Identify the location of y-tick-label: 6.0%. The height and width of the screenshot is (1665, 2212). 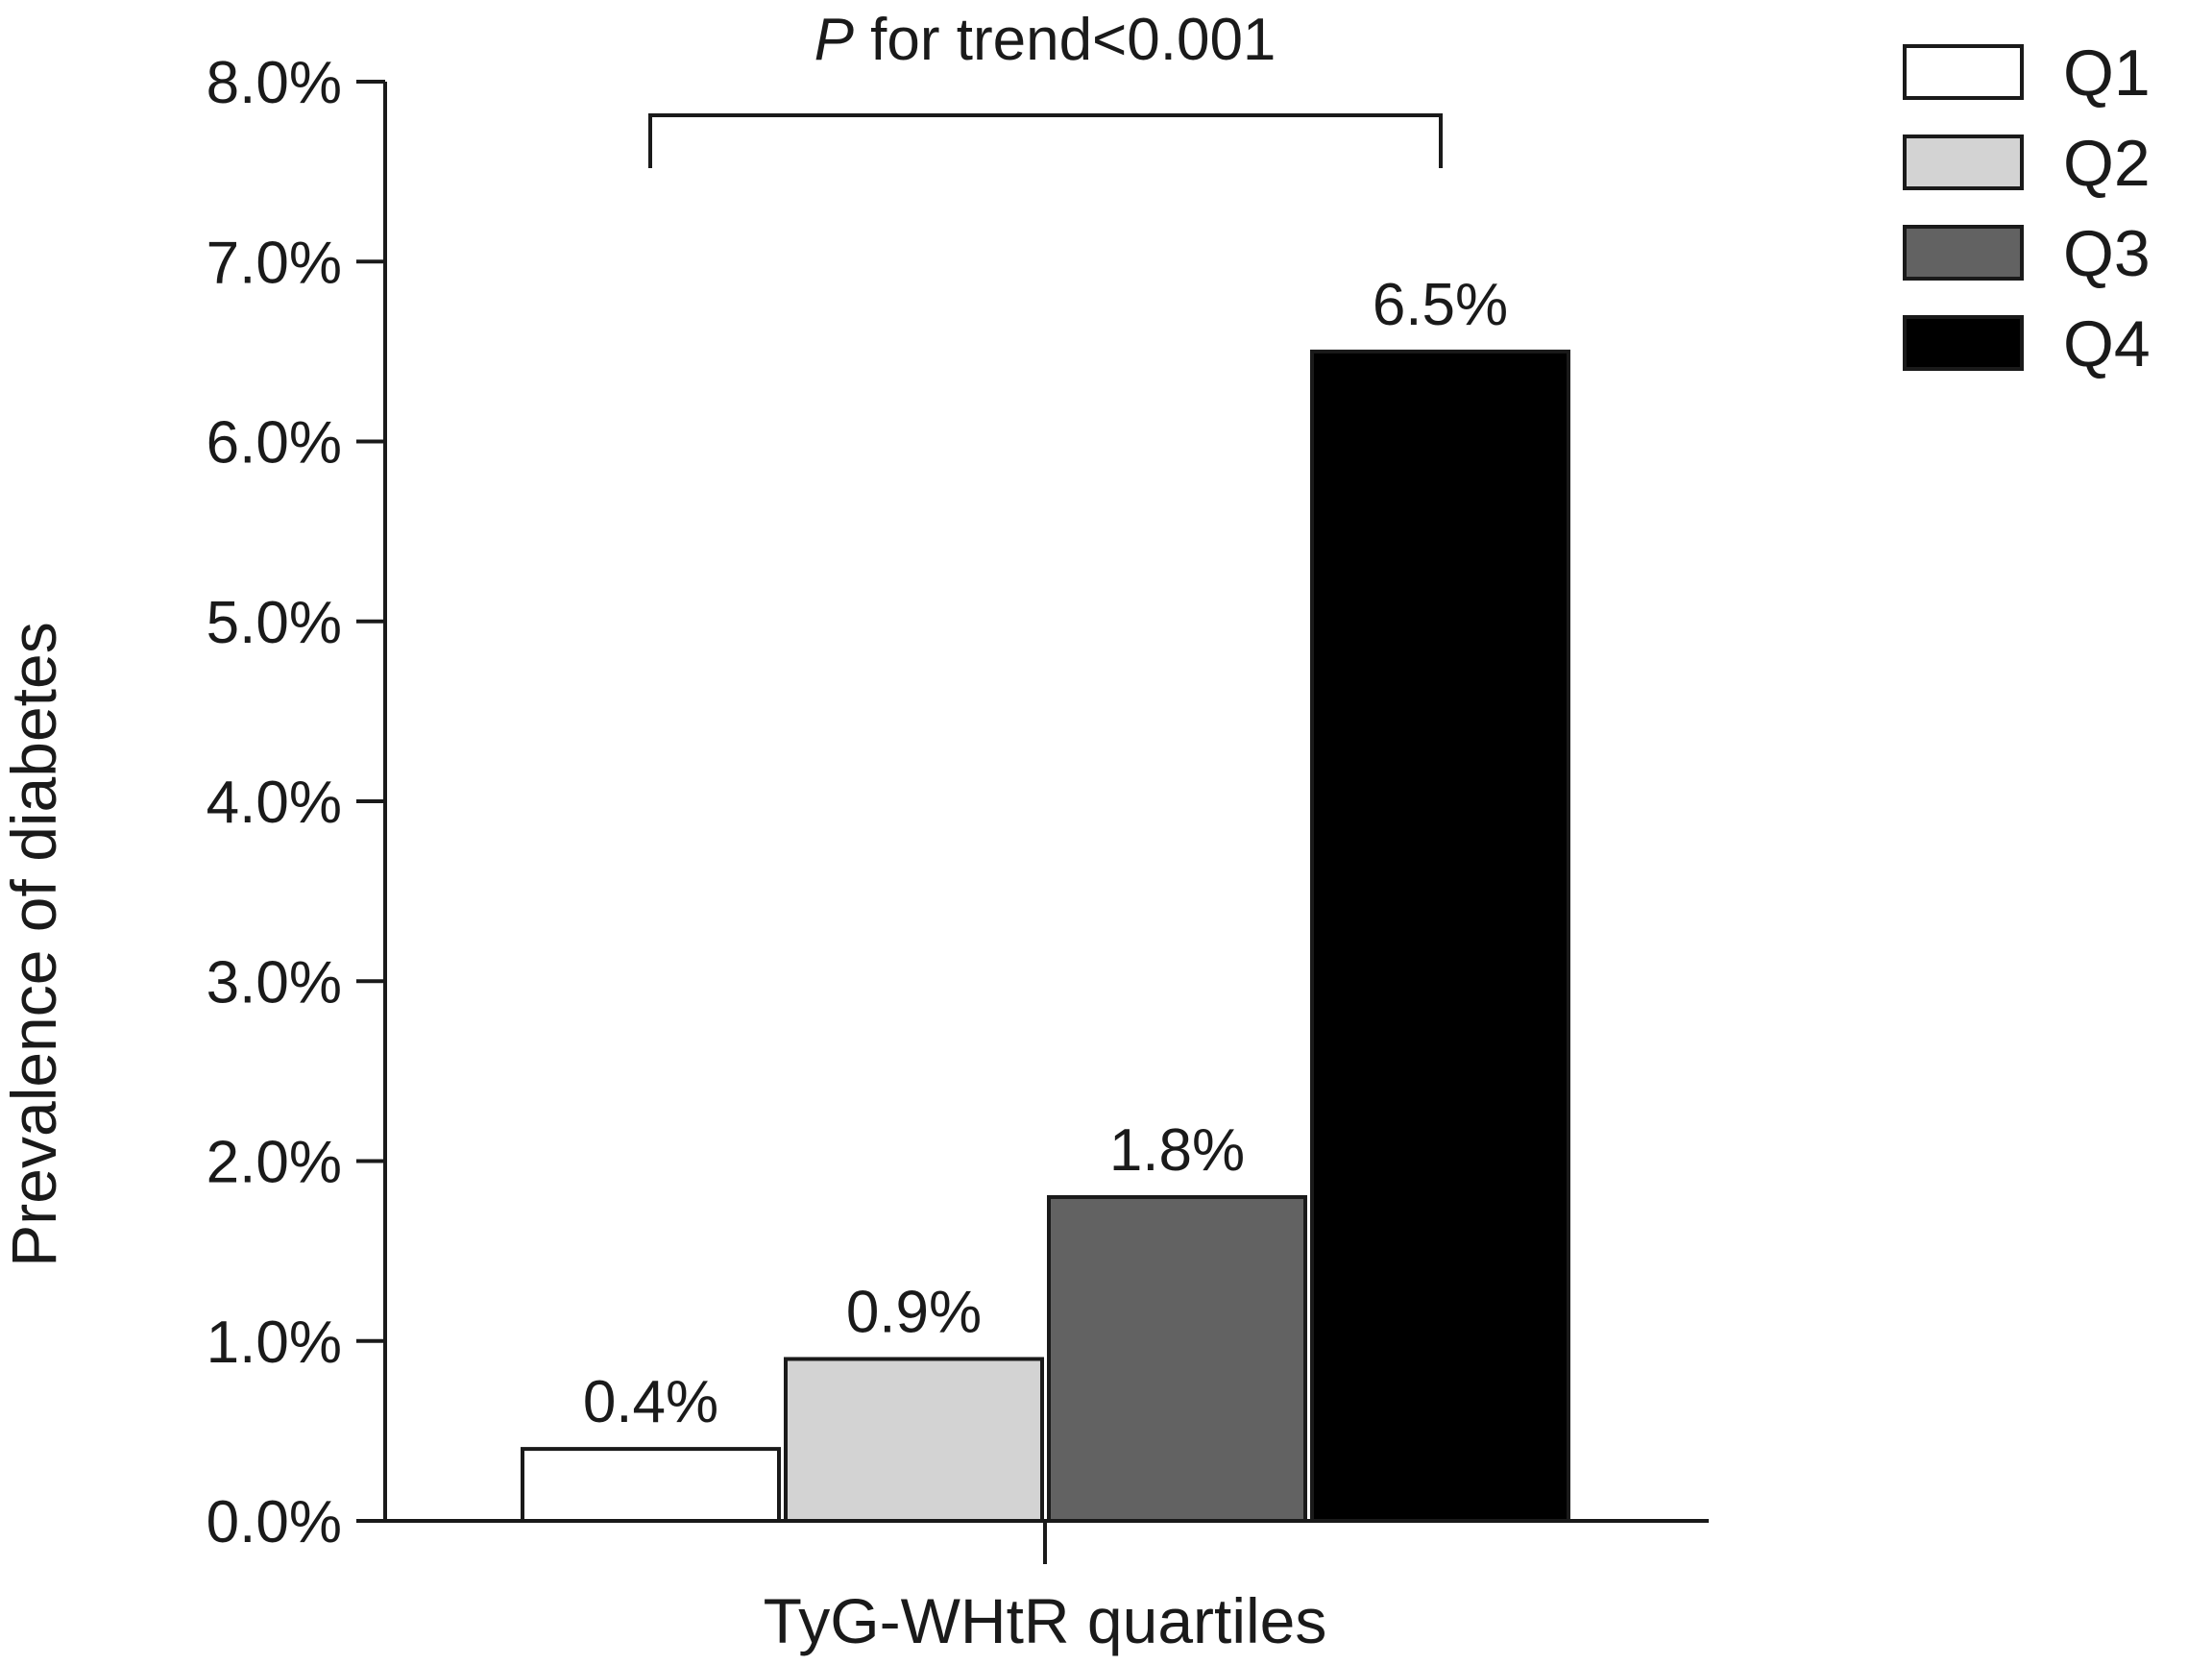
(274, 444).